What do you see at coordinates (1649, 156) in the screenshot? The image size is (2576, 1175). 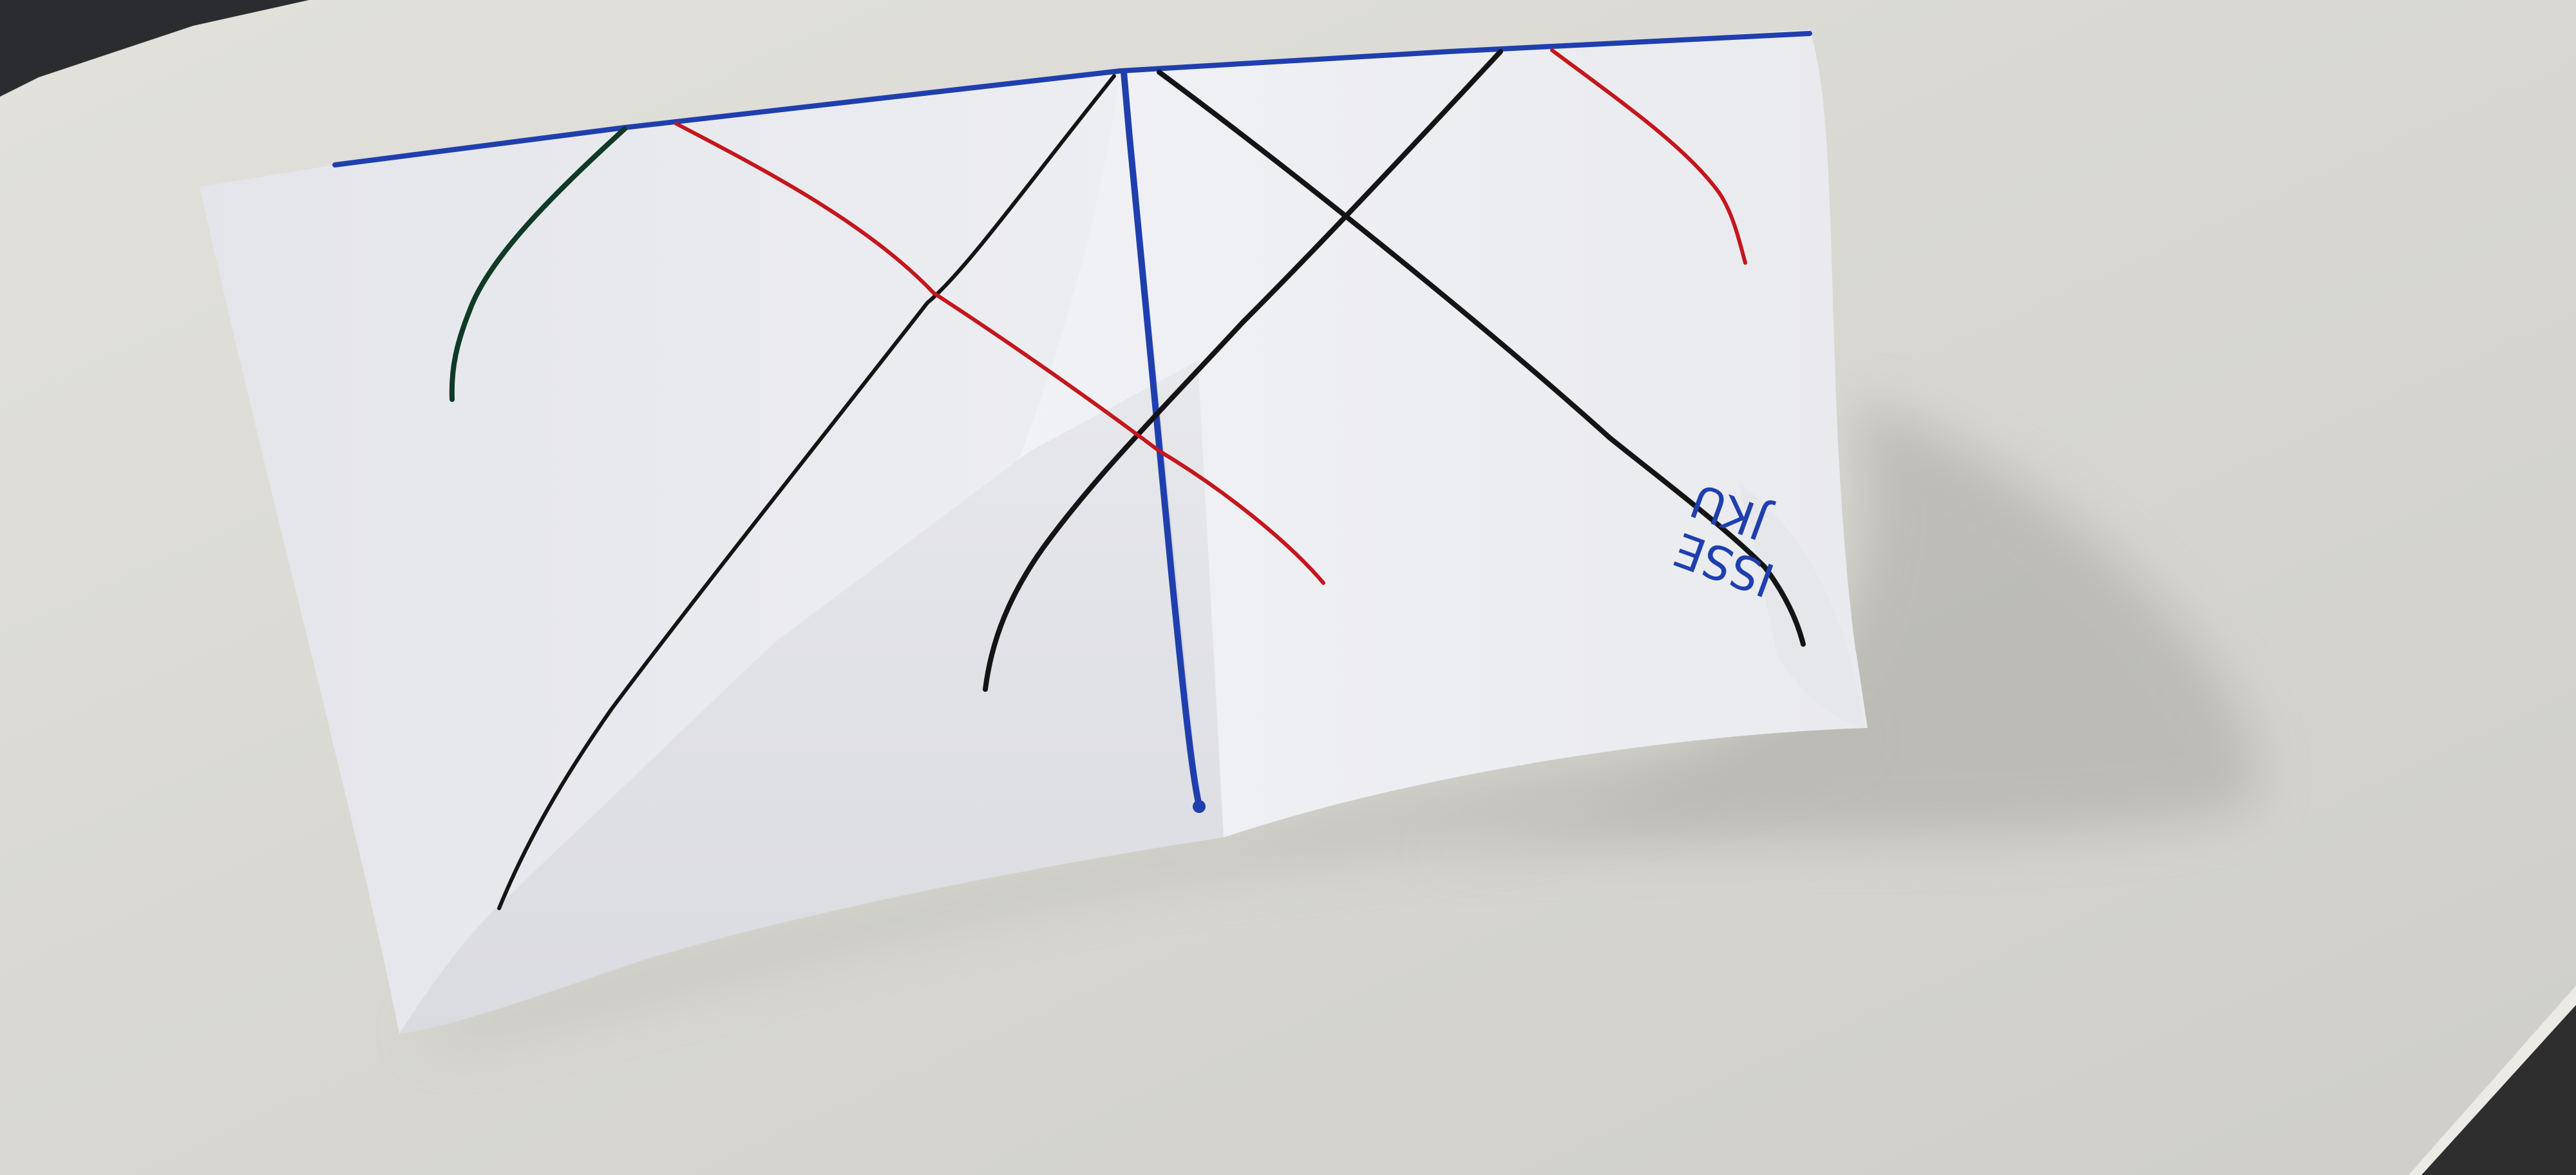 I see `ink-red-short-diagonal` at bounding box center [1649, 156].